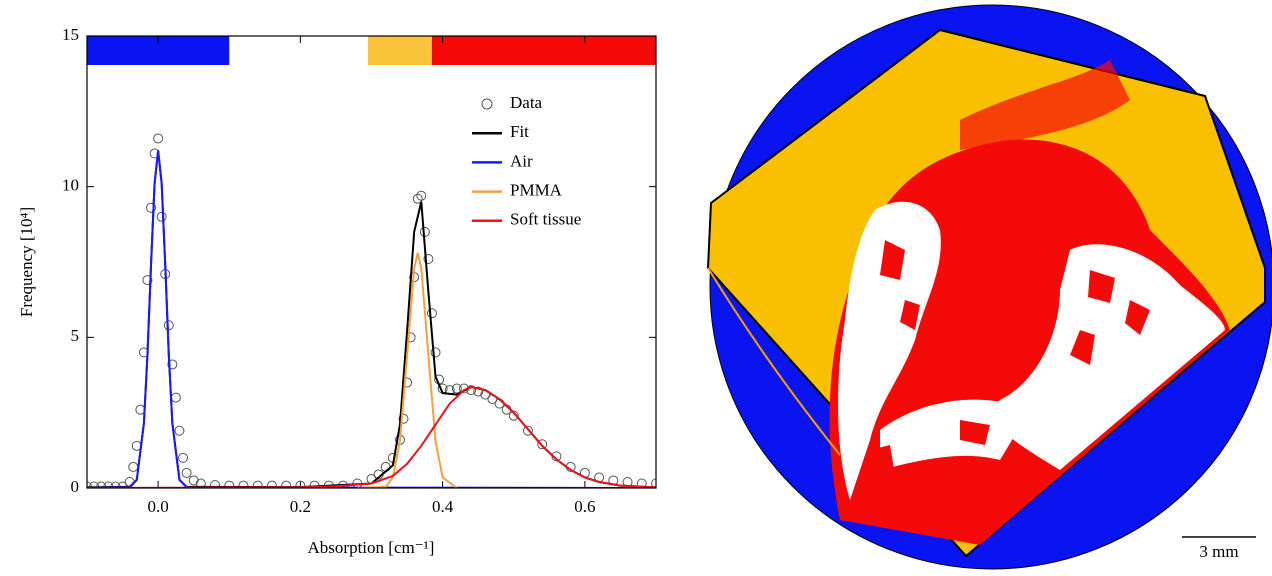 This screenshot has height=576, width=1272. Describe the element at coordinates (70, 185) in the screenshot. I see `y-tick-label: 10` at that location.